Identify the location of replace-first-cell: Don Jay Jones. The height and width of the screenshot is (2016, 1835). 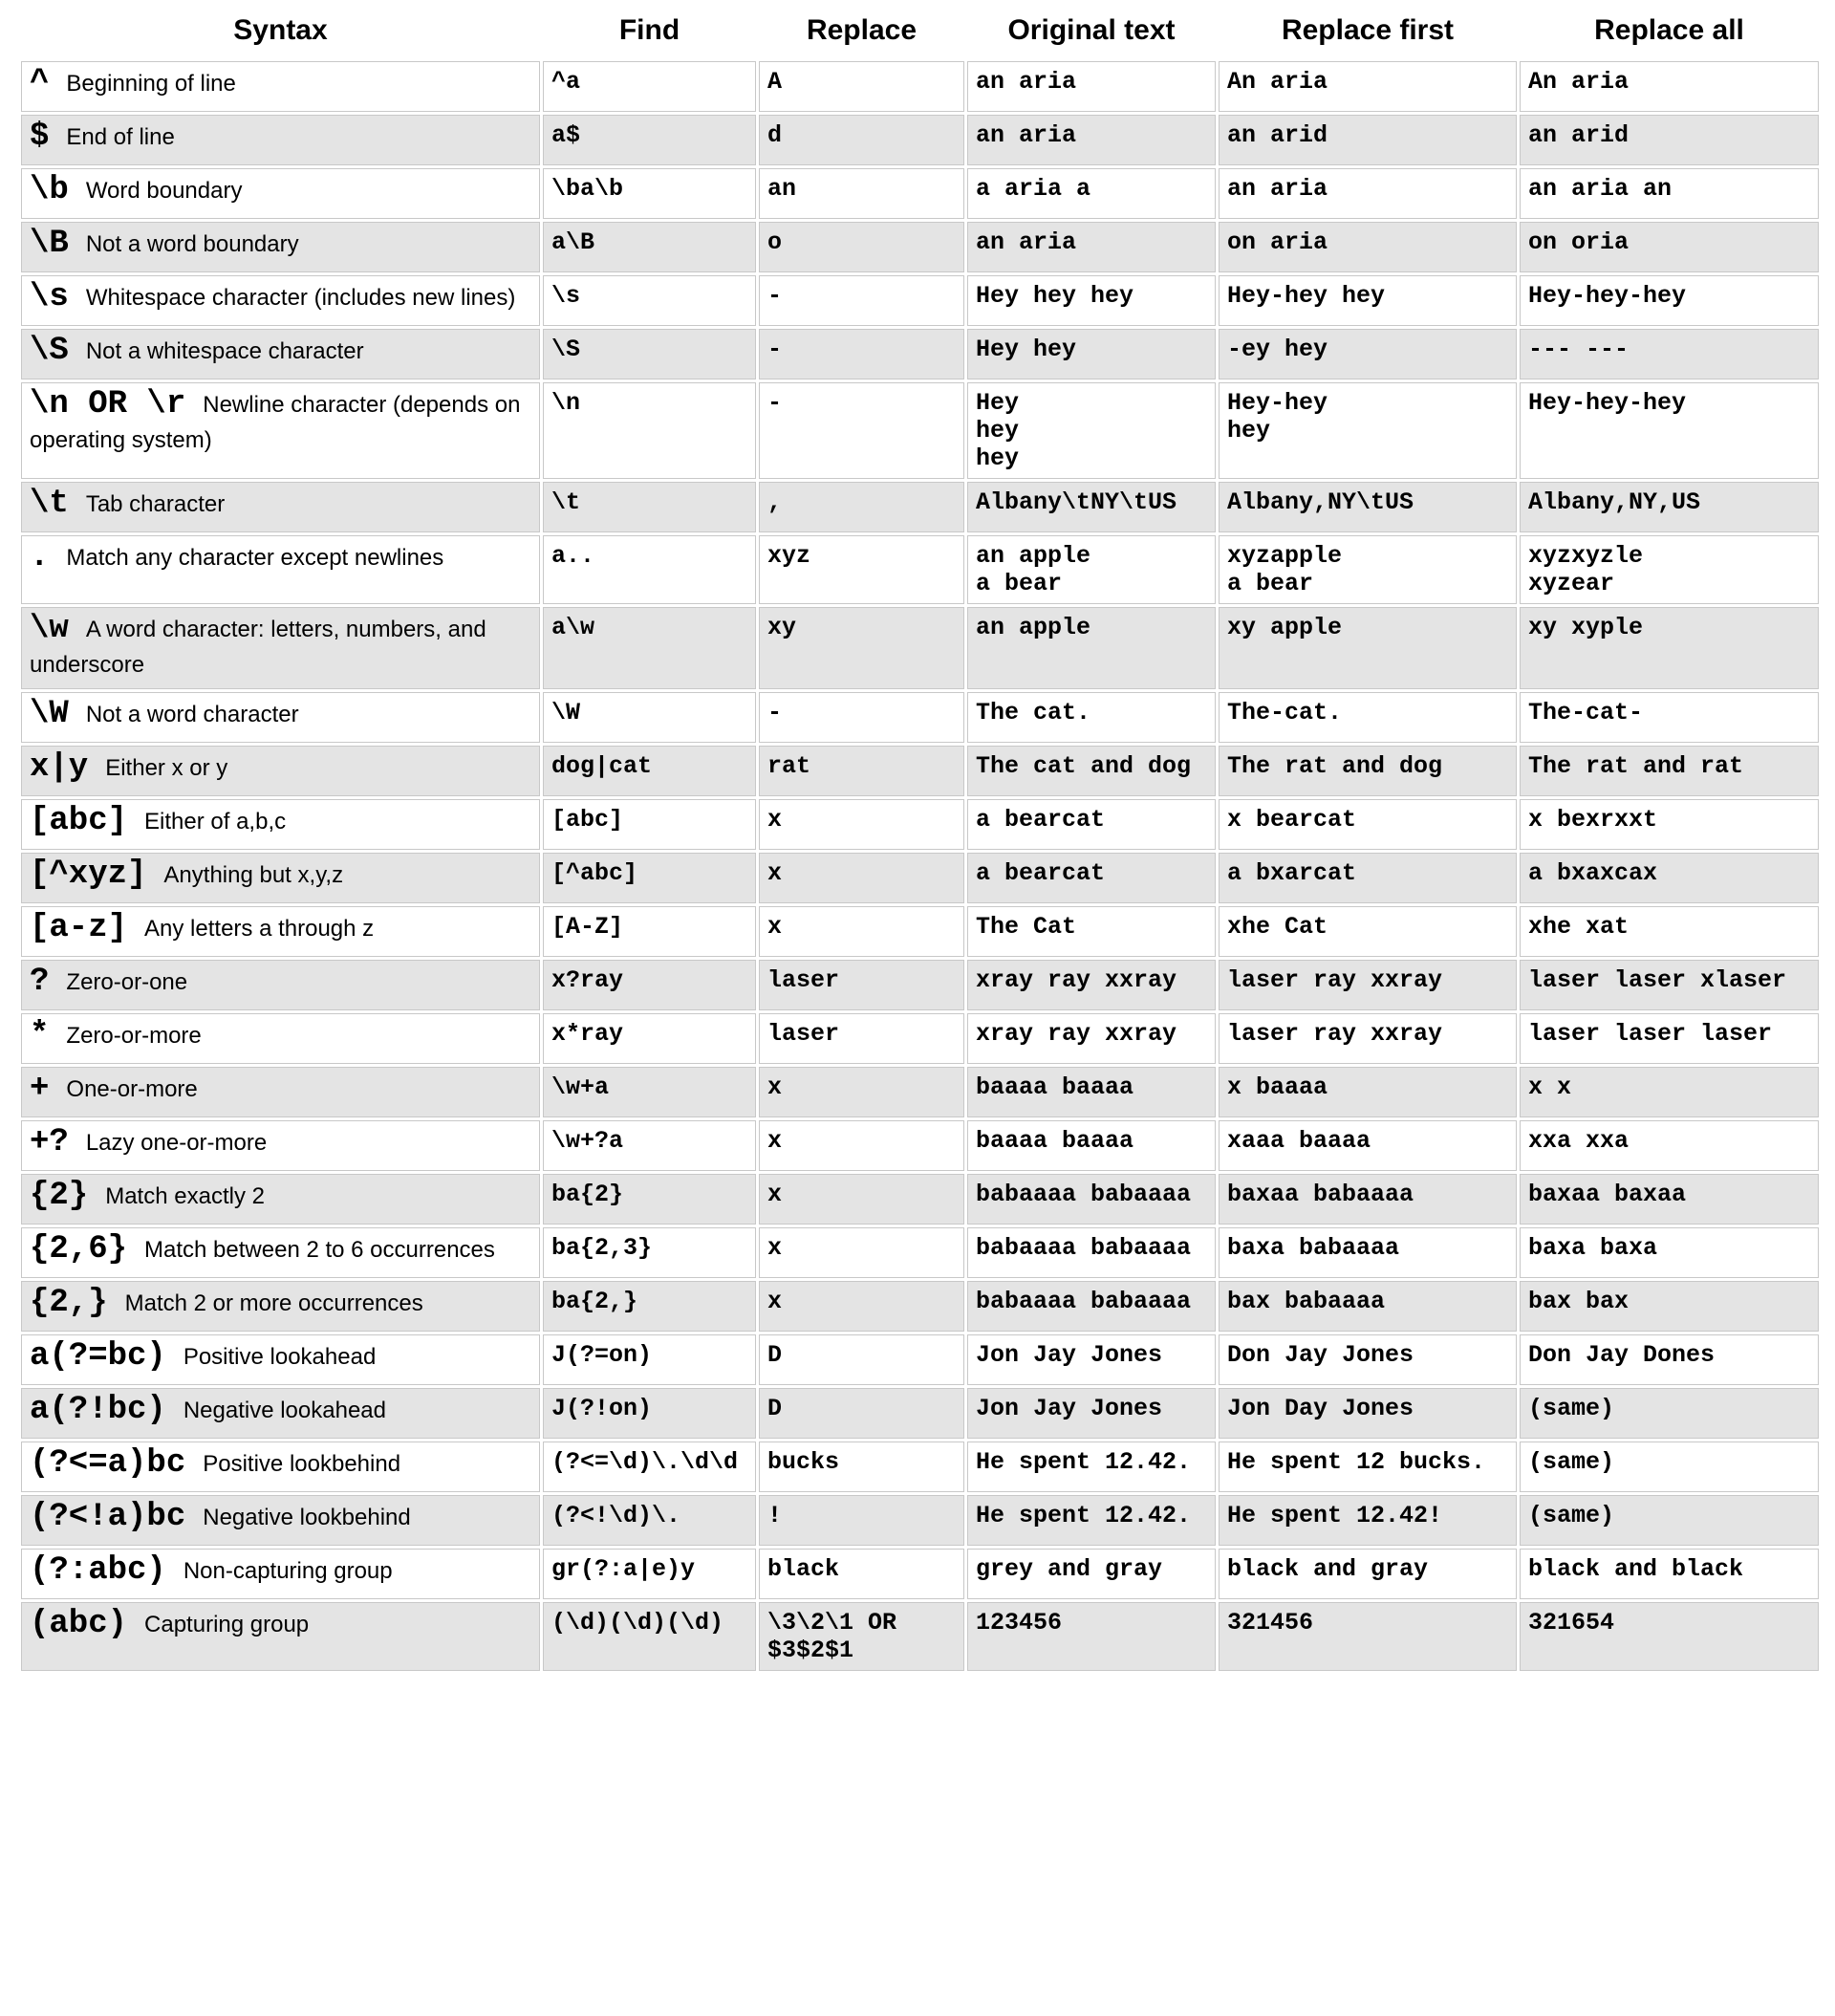
(1368, 1359).